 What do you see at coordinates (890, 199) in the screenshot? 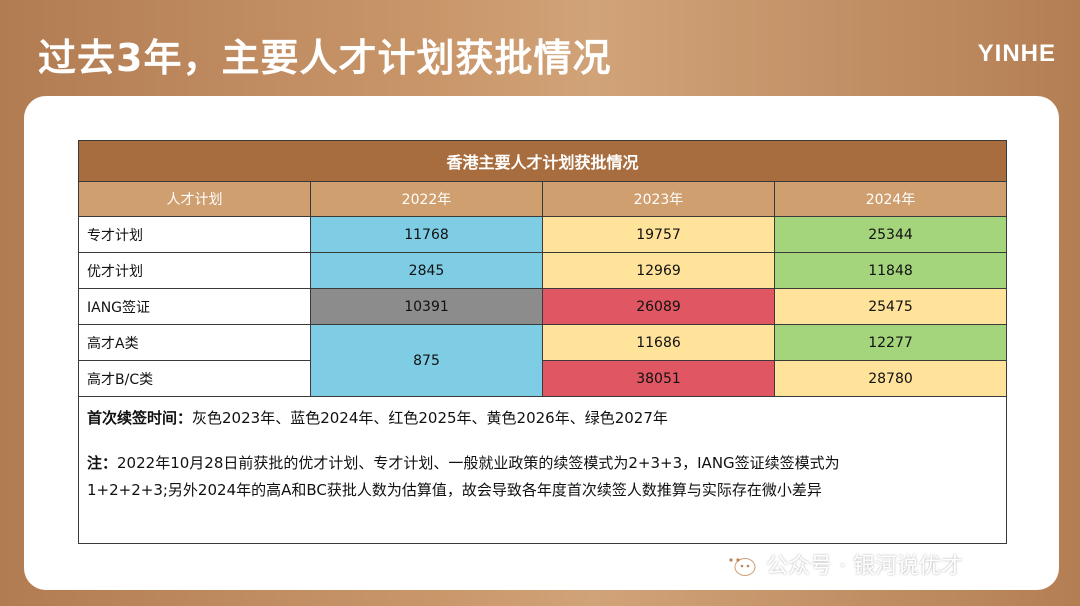
I see `header-2024: 2024年` at bounding box center [890, 199].